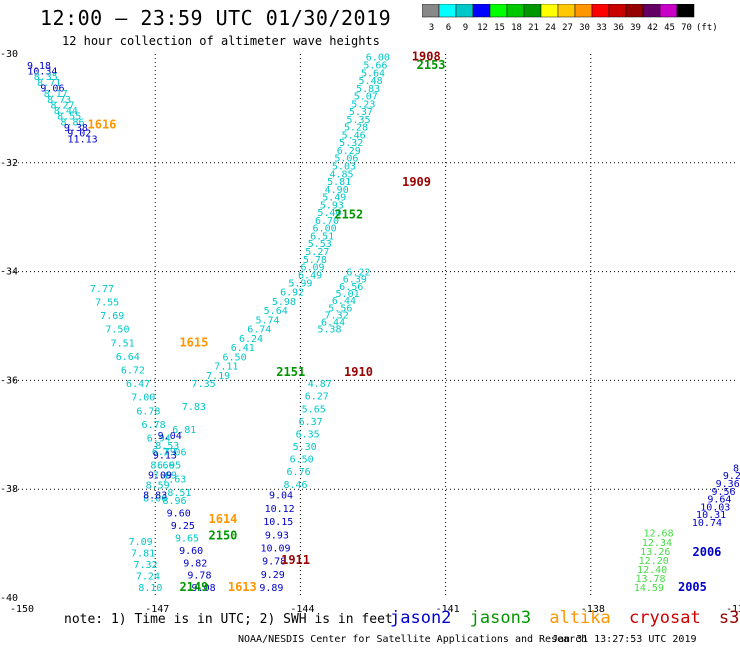 The width and height of the screenshot is (740, 650). What do you see at coordinates (235, 357) in the screenshot?
I see `wave-height-value: 6.50` at bounding box center [235, 357].